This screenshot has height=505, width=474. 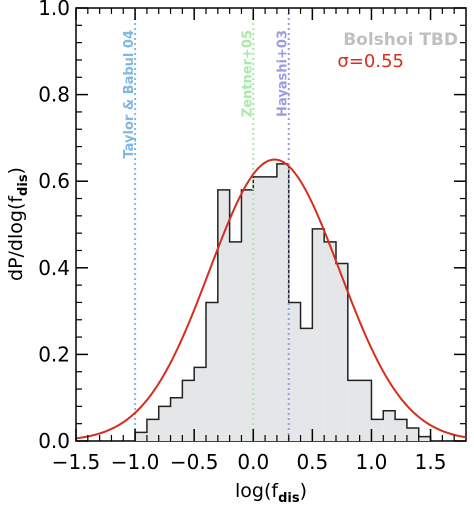 I want to click on y-tick-label: 0.6, so click(x=54, y=181).